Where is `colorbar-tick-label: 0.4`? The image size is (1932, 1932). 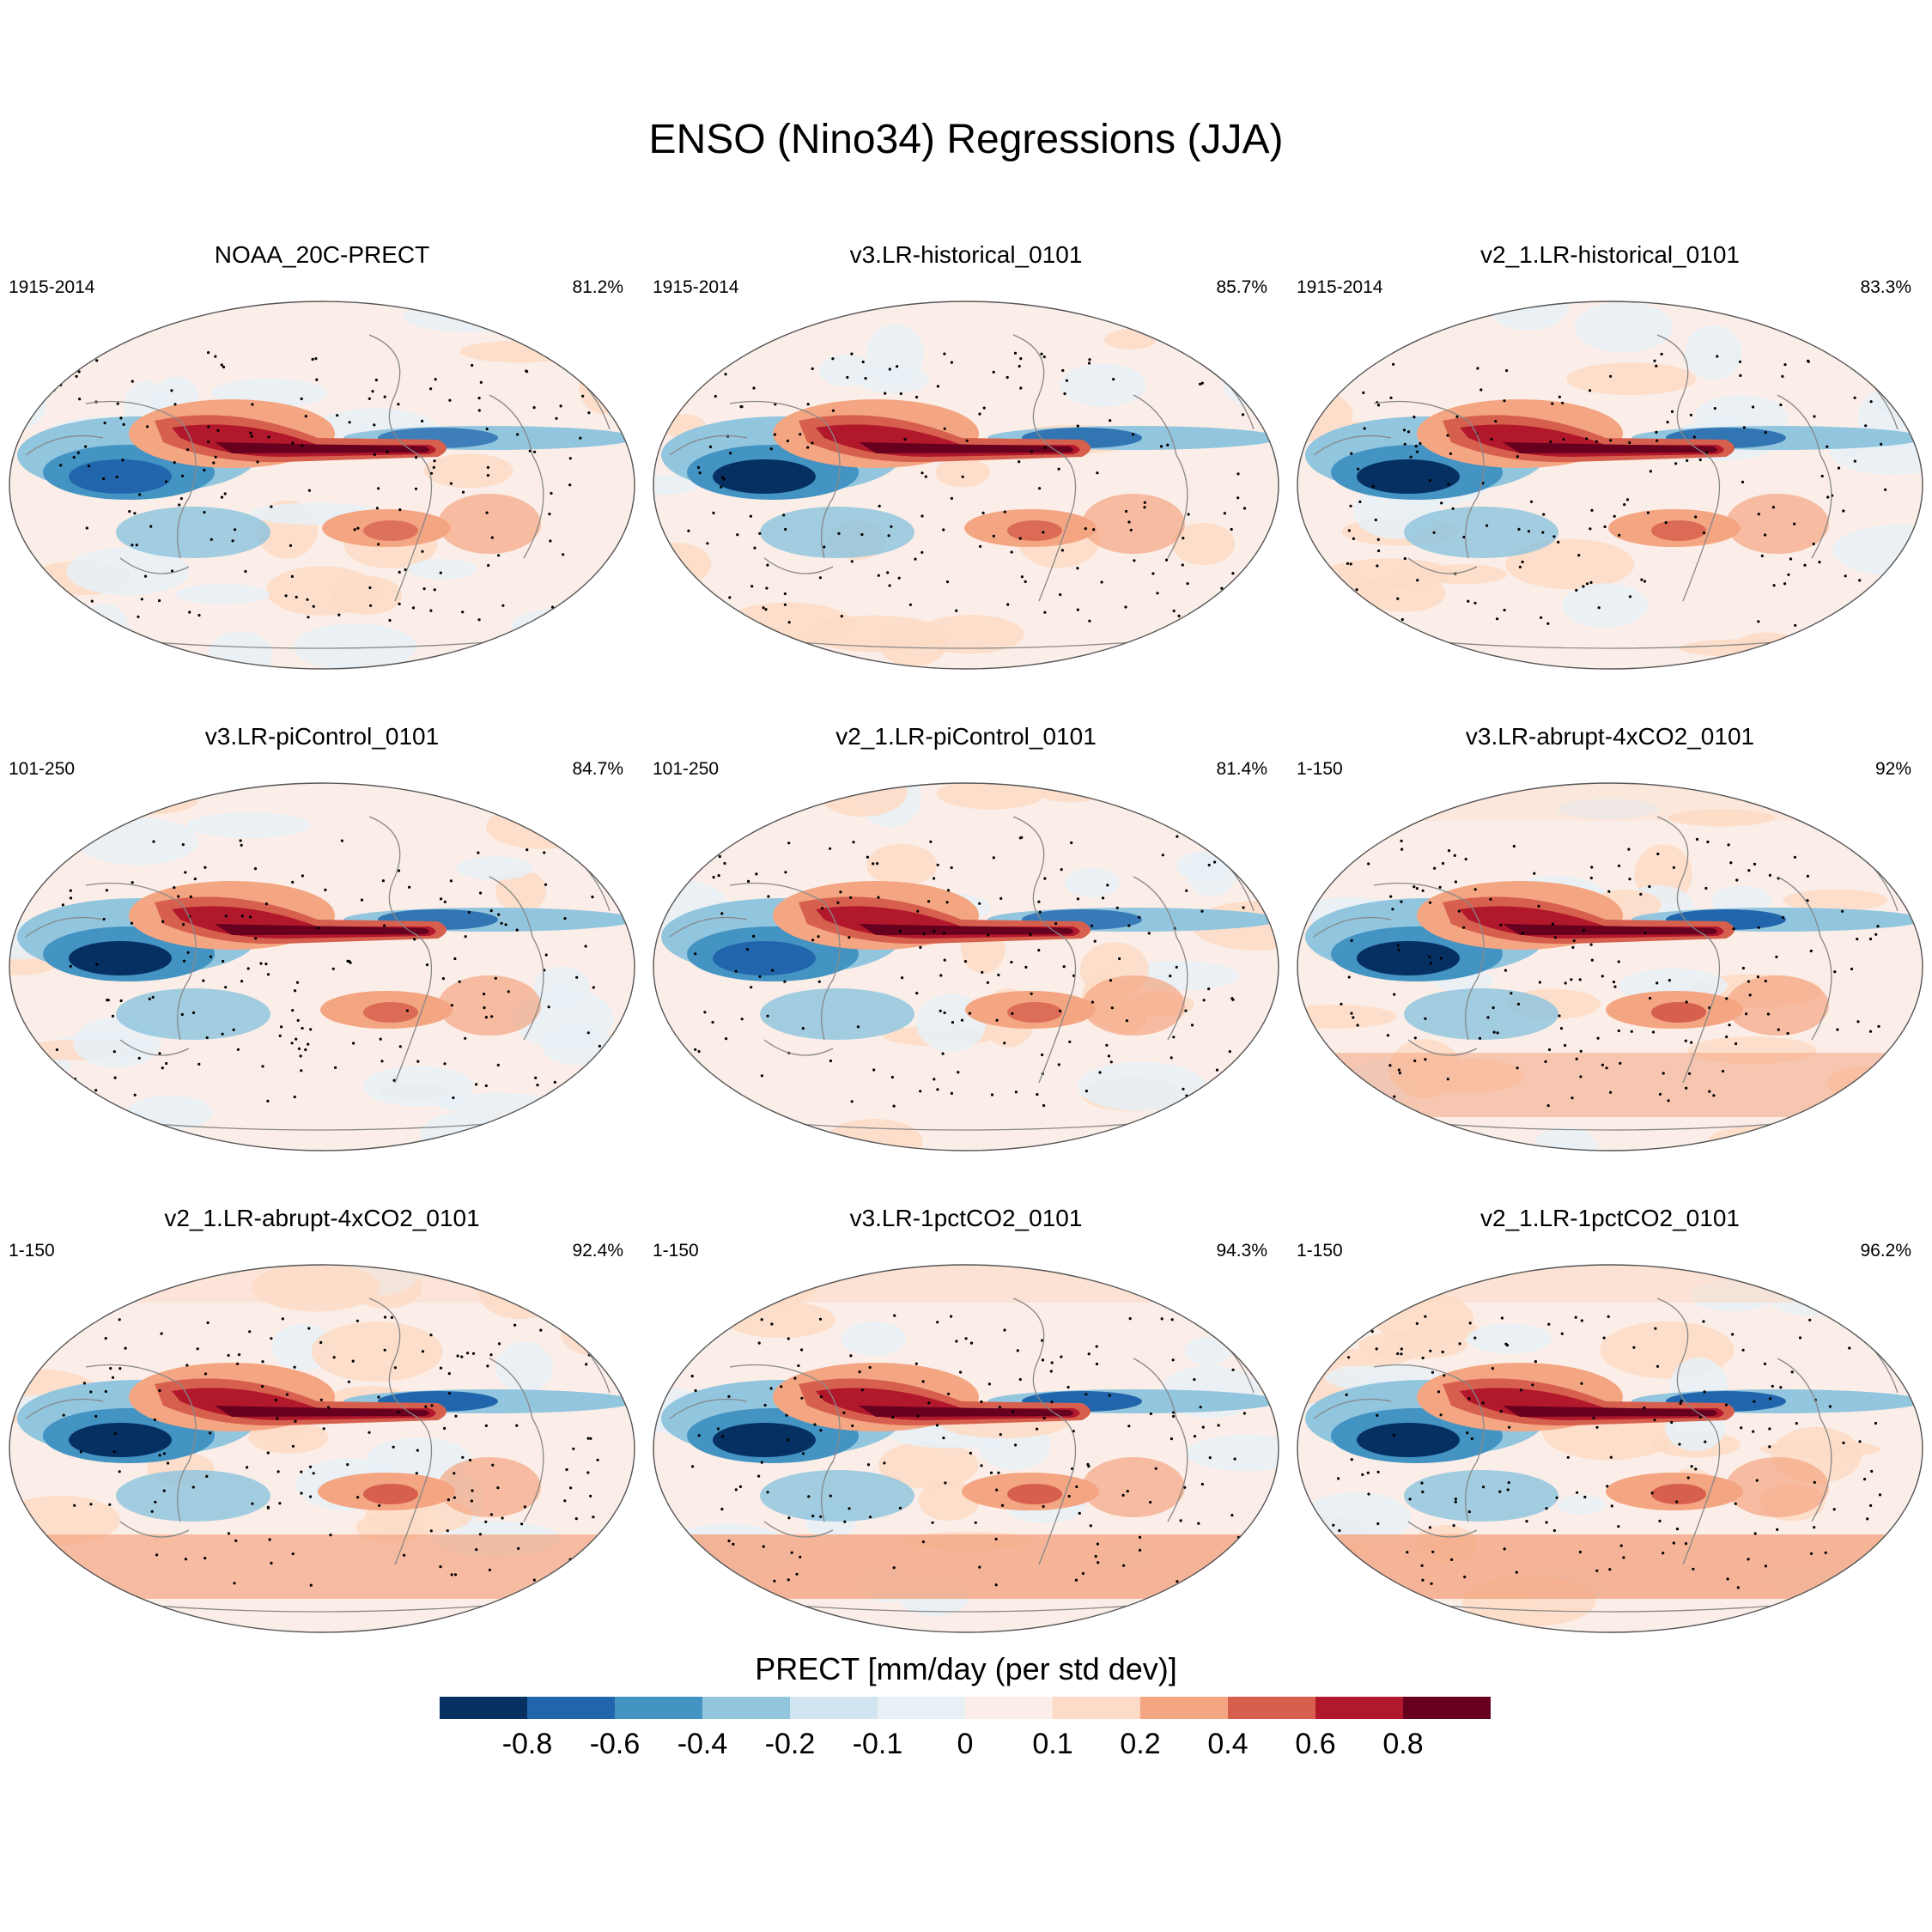 colorbar-tick-label: 0.4 is located at coordinates (1228, 1744).